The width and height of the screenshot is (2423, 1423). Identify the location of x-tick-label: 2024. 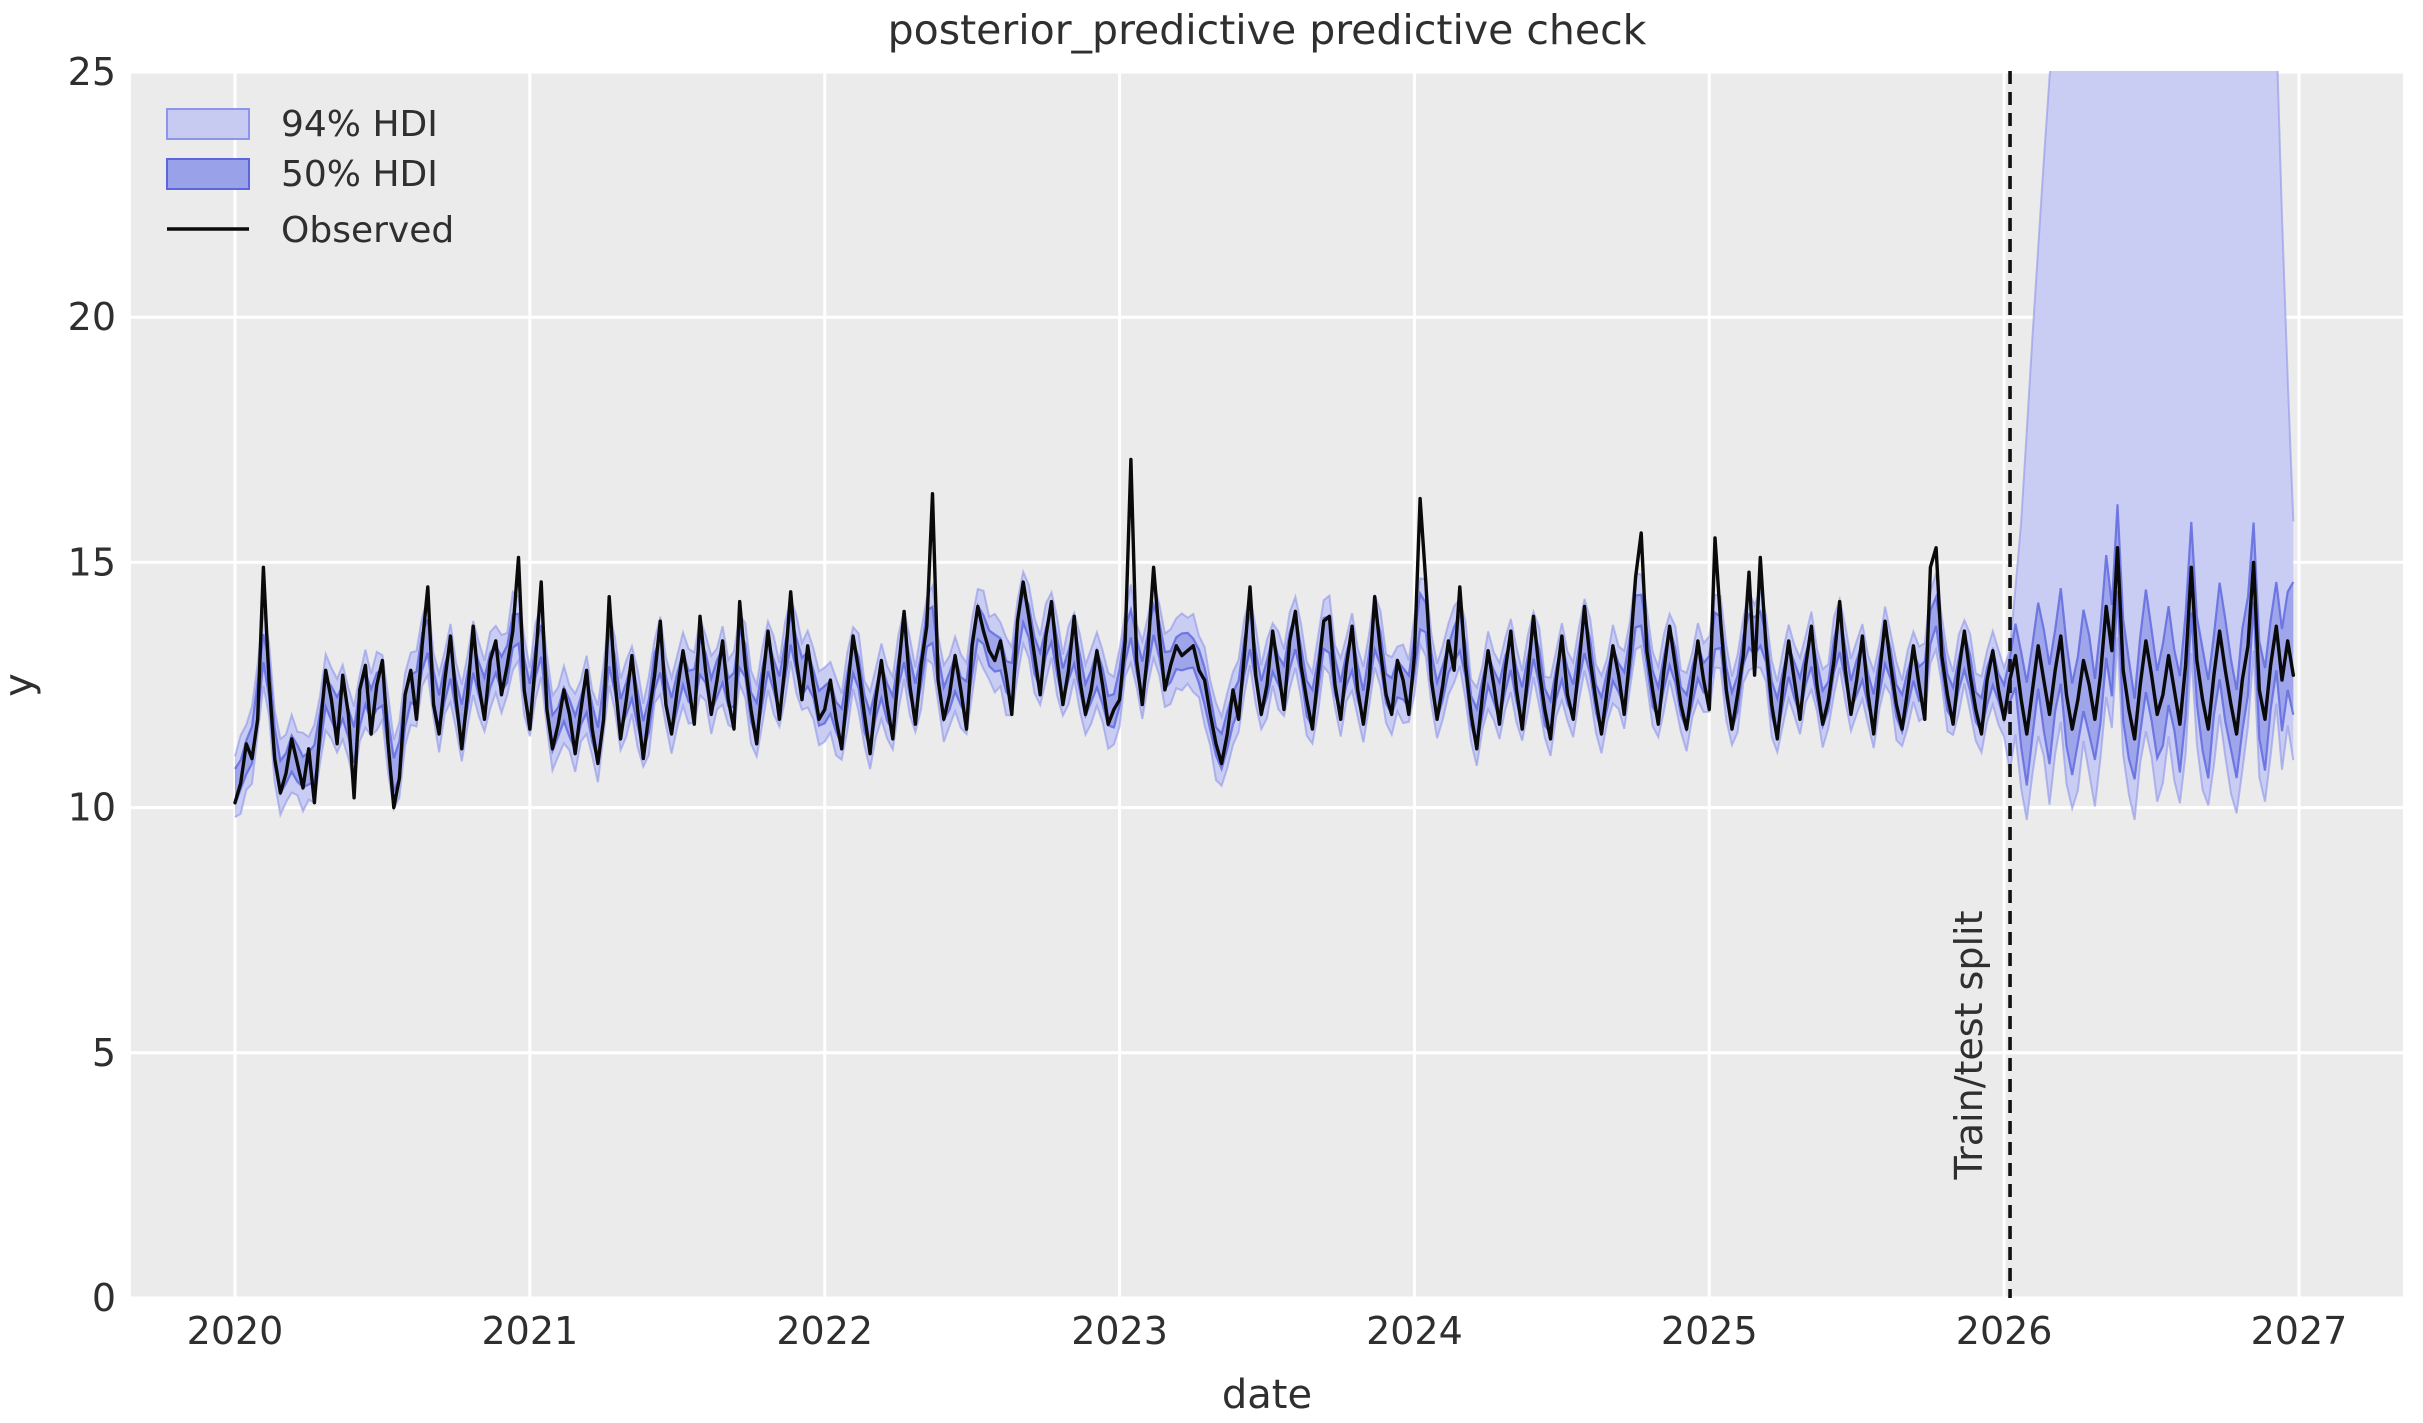
(1414, 1331).